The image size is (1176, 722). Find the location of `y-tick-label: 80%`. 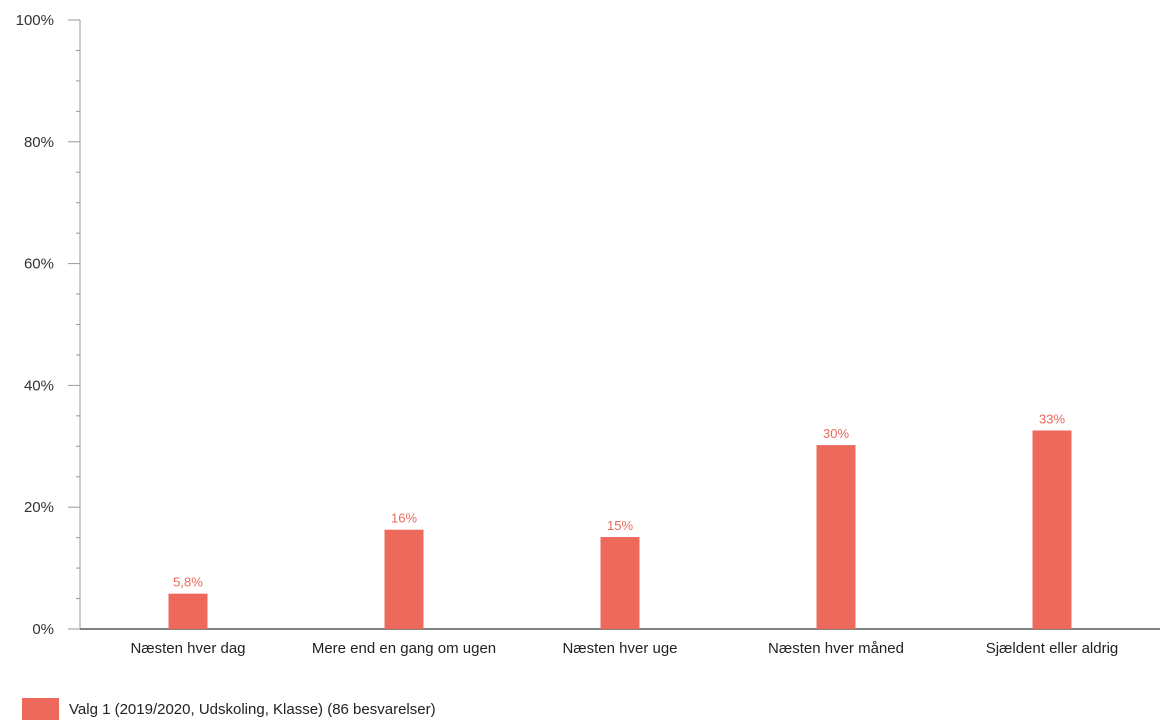

y-tick-label: 80% is located at coordinates (39, 142).